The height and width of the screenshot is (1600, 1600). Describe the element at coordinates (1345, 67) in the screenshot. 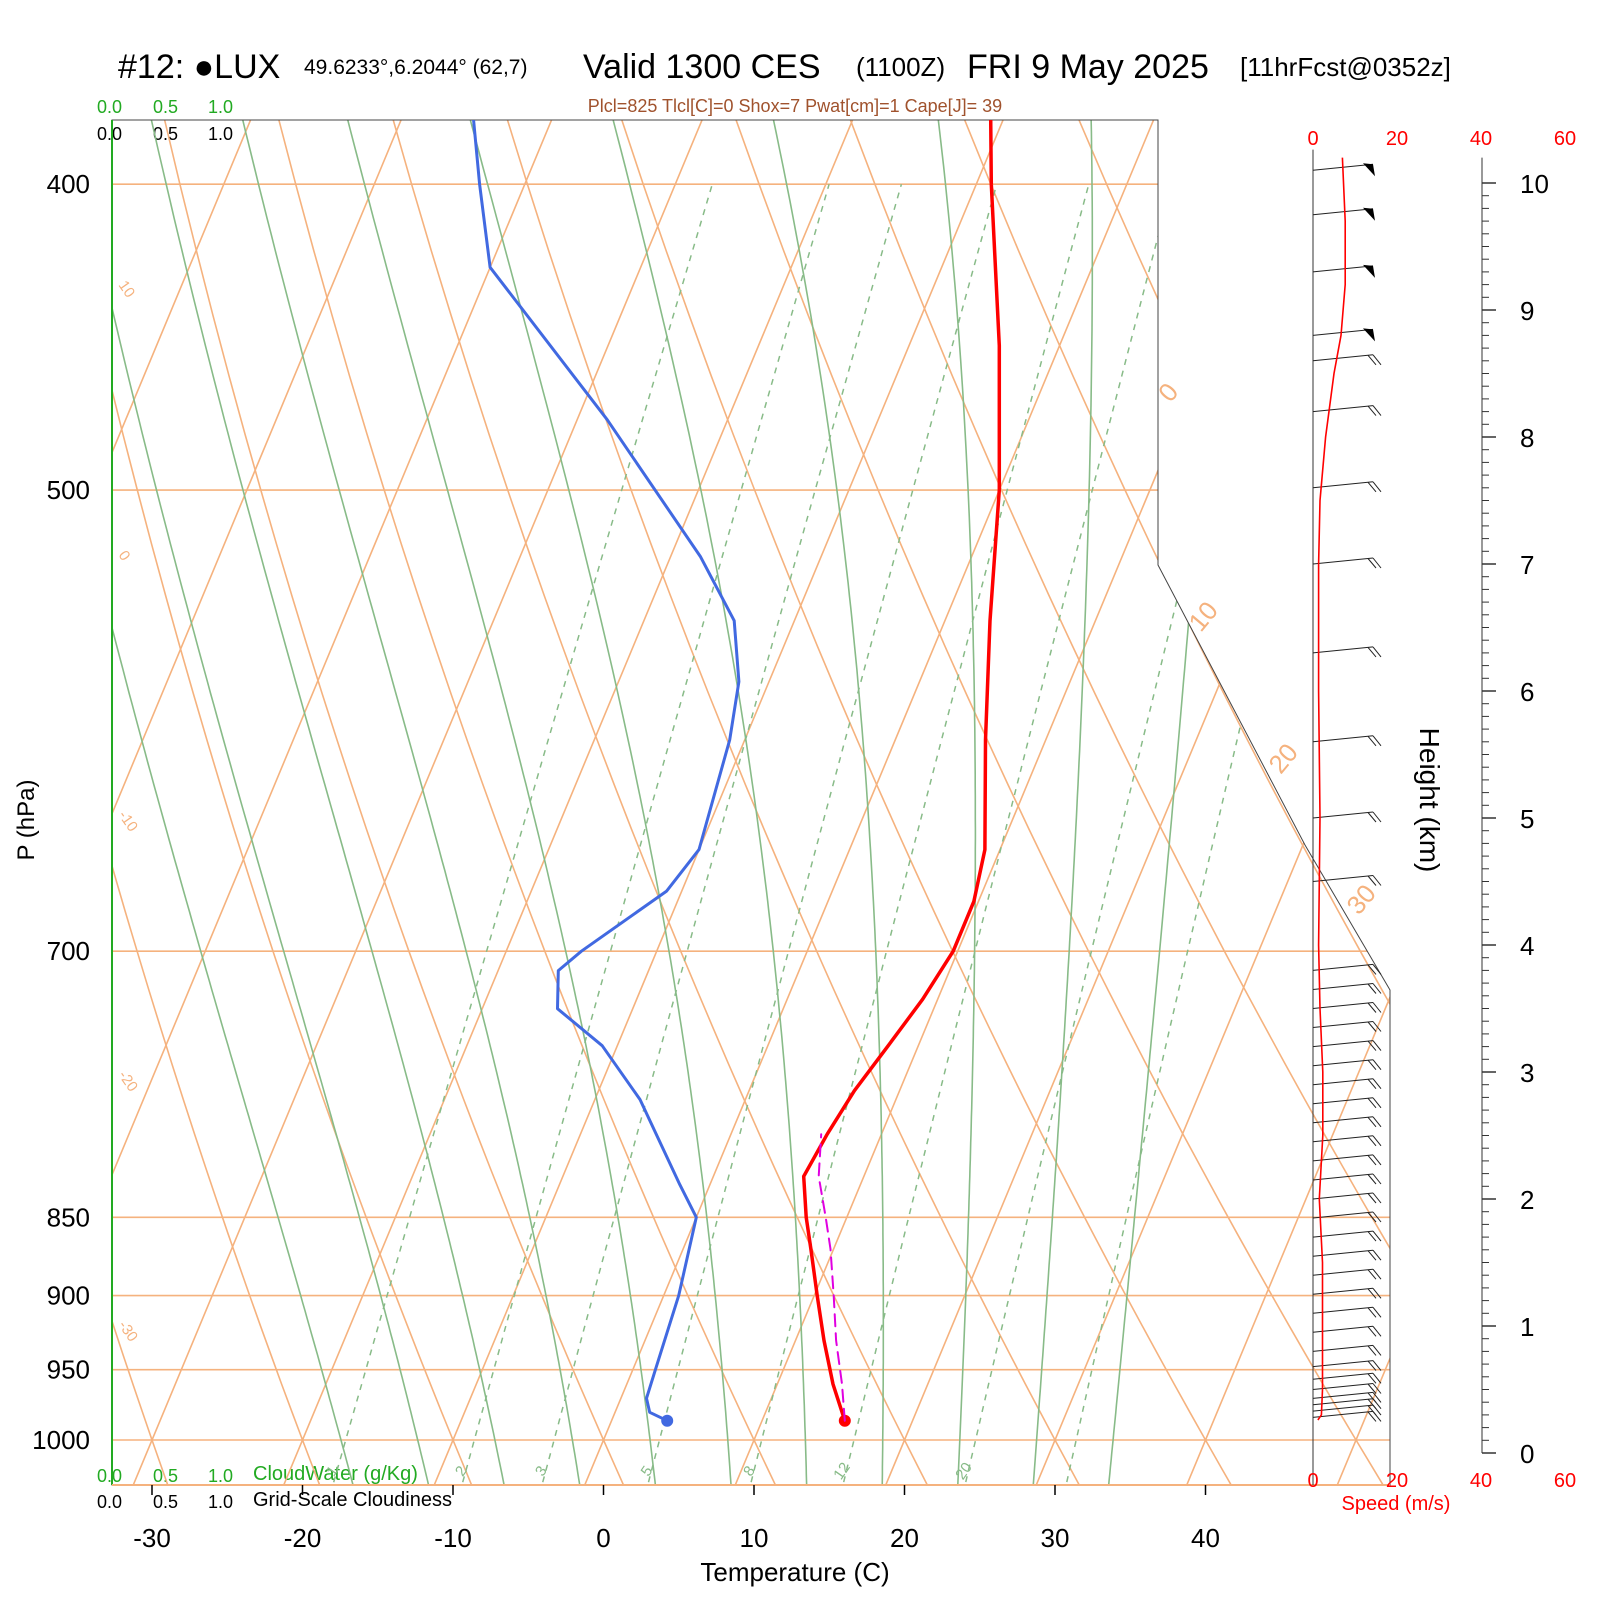

I see `forecast-label: [11hrFcst@0352z]` at that location.